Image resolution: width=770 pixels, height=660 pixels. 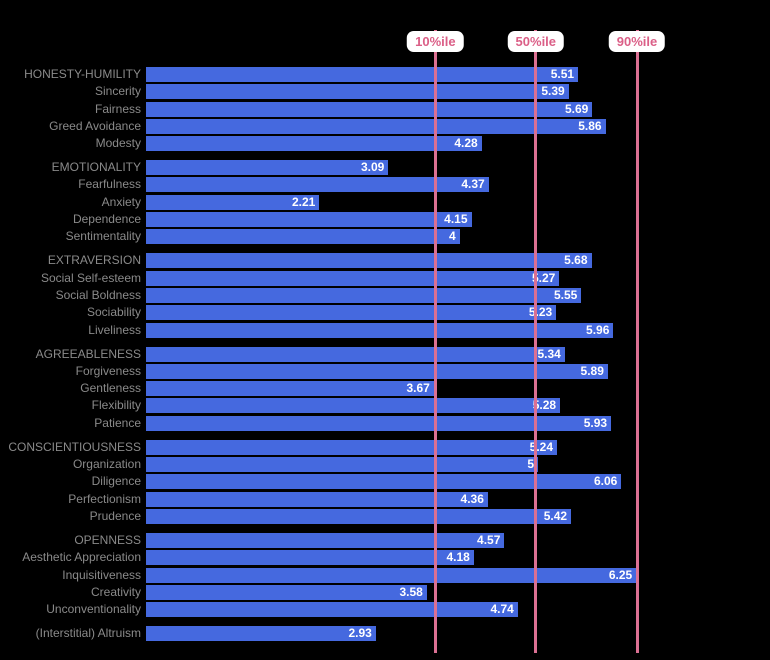 I want to click on facet-label: Perfectionism, so click(x=104, y=498).